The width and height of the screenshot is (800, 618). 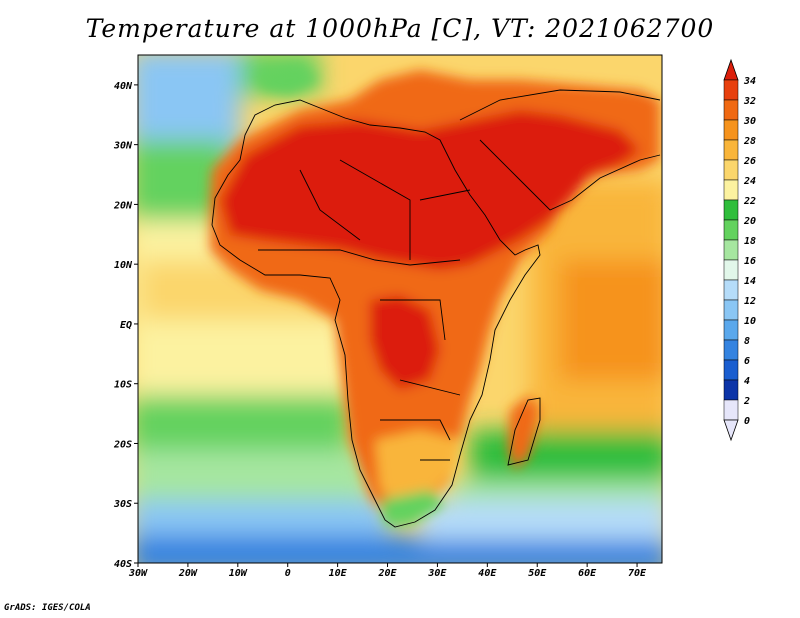 What do you see at coordinates (731, 430) in the screenshot?
I see `colorbar-bottom-arrow` at bounding box center [731, 430].